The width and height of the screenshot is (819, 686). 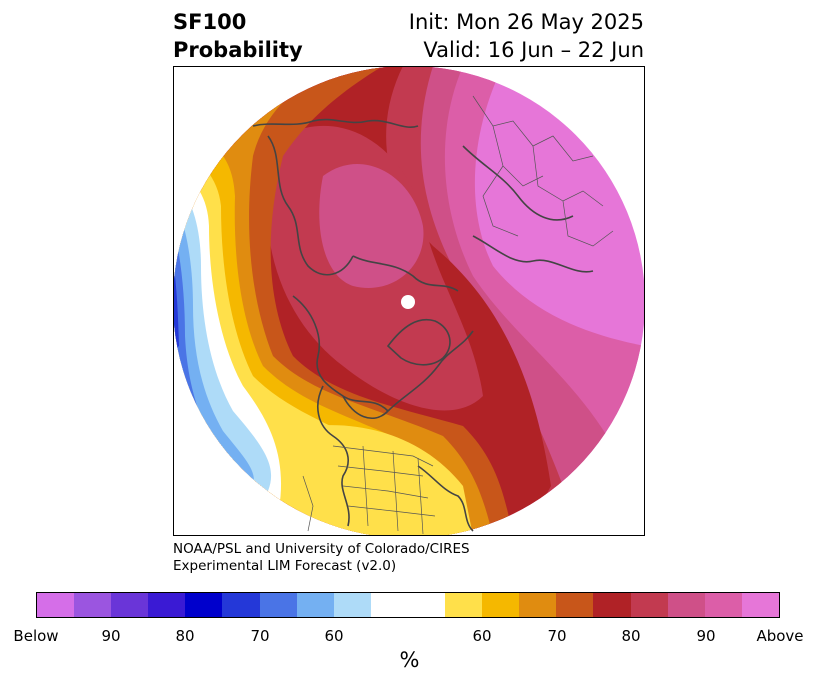 I want to click on pole-marker, so click(x=408, y=302).